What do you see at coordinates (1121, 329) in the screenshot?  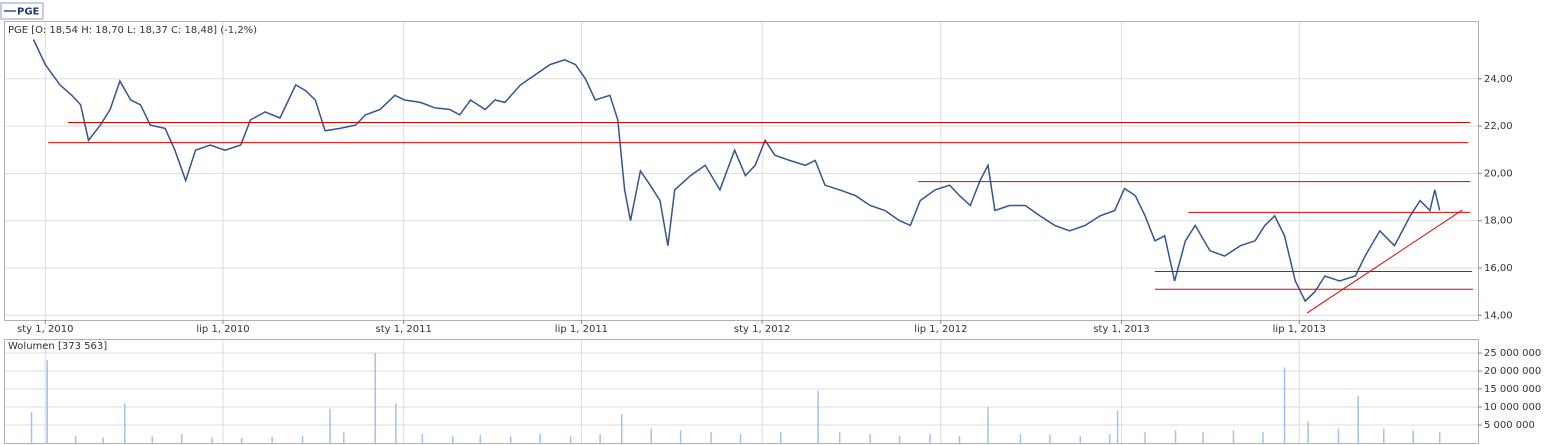 I see `x-tick-label: sty 1, 2013` at bounding box center [1121, 329].